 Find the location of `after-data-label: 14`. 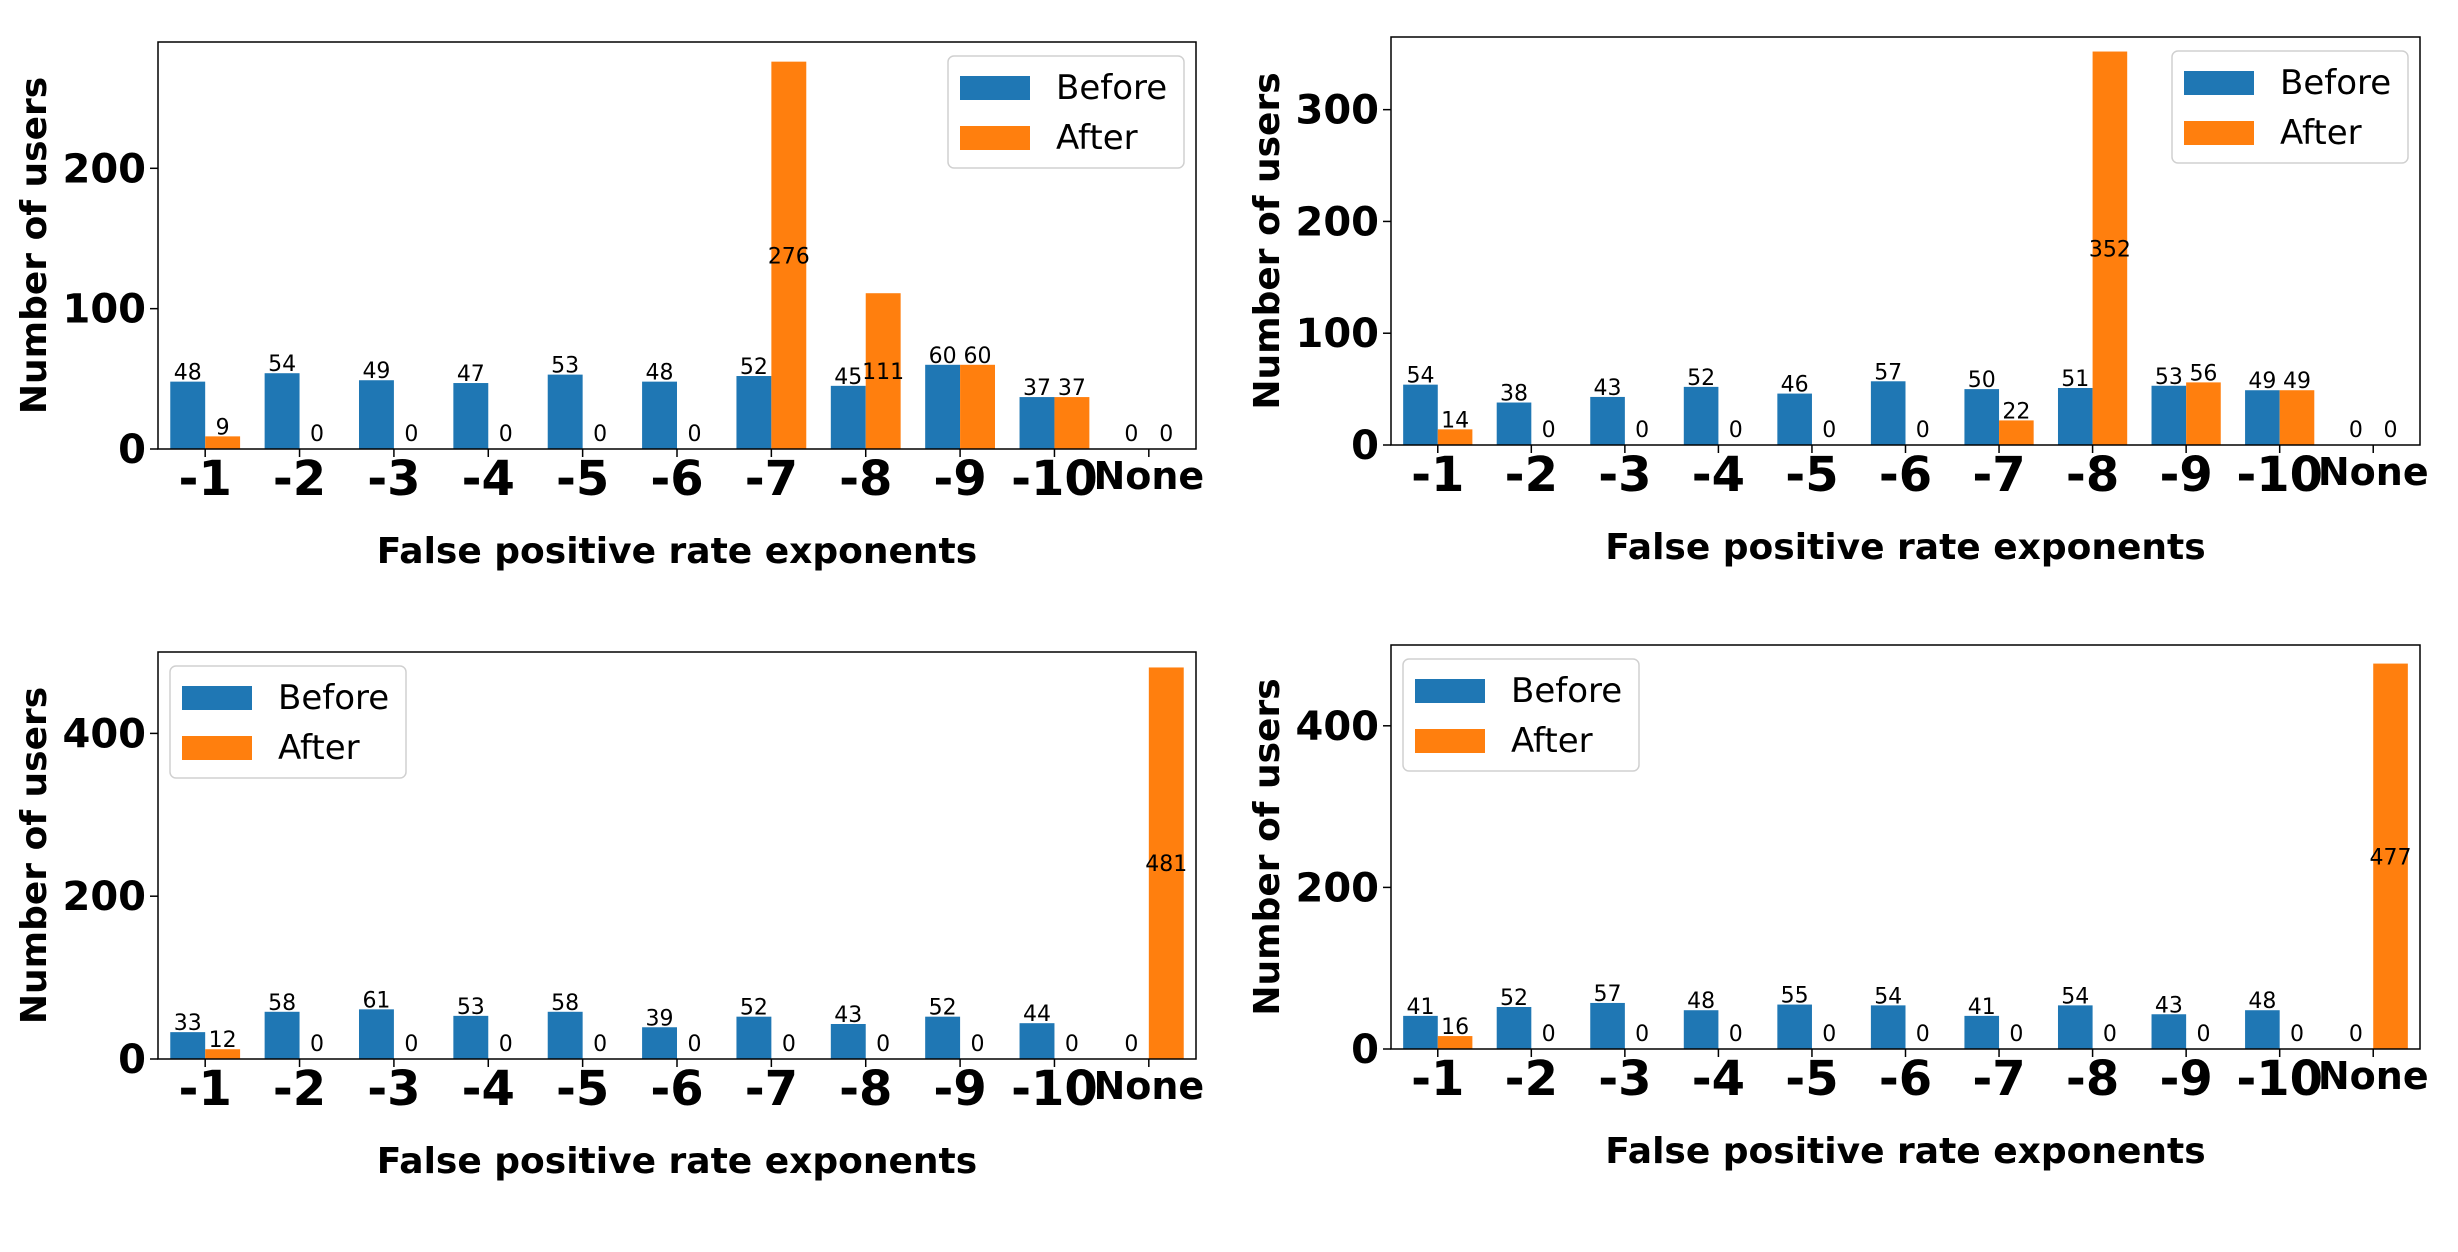

after-data-label: 14 is located at coordinates (1455, 420).